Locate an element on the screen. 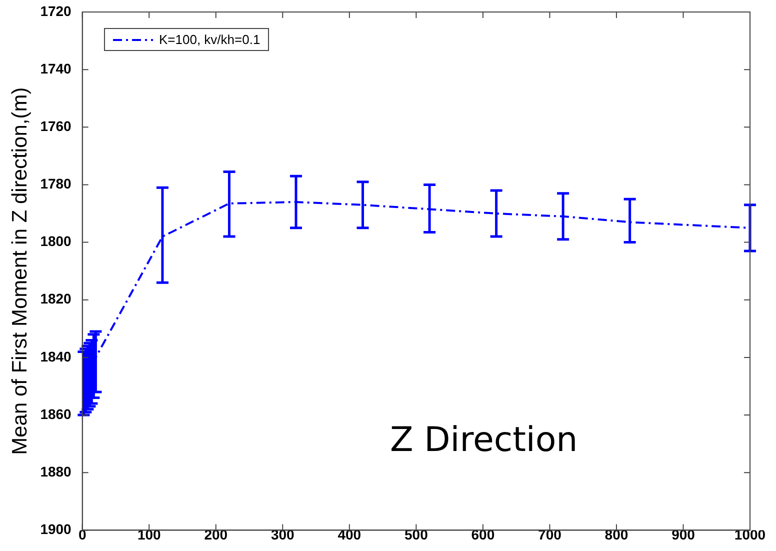 The image size is (776, 551). y-tick-label: 1860 is located at coordinates (56, 414).